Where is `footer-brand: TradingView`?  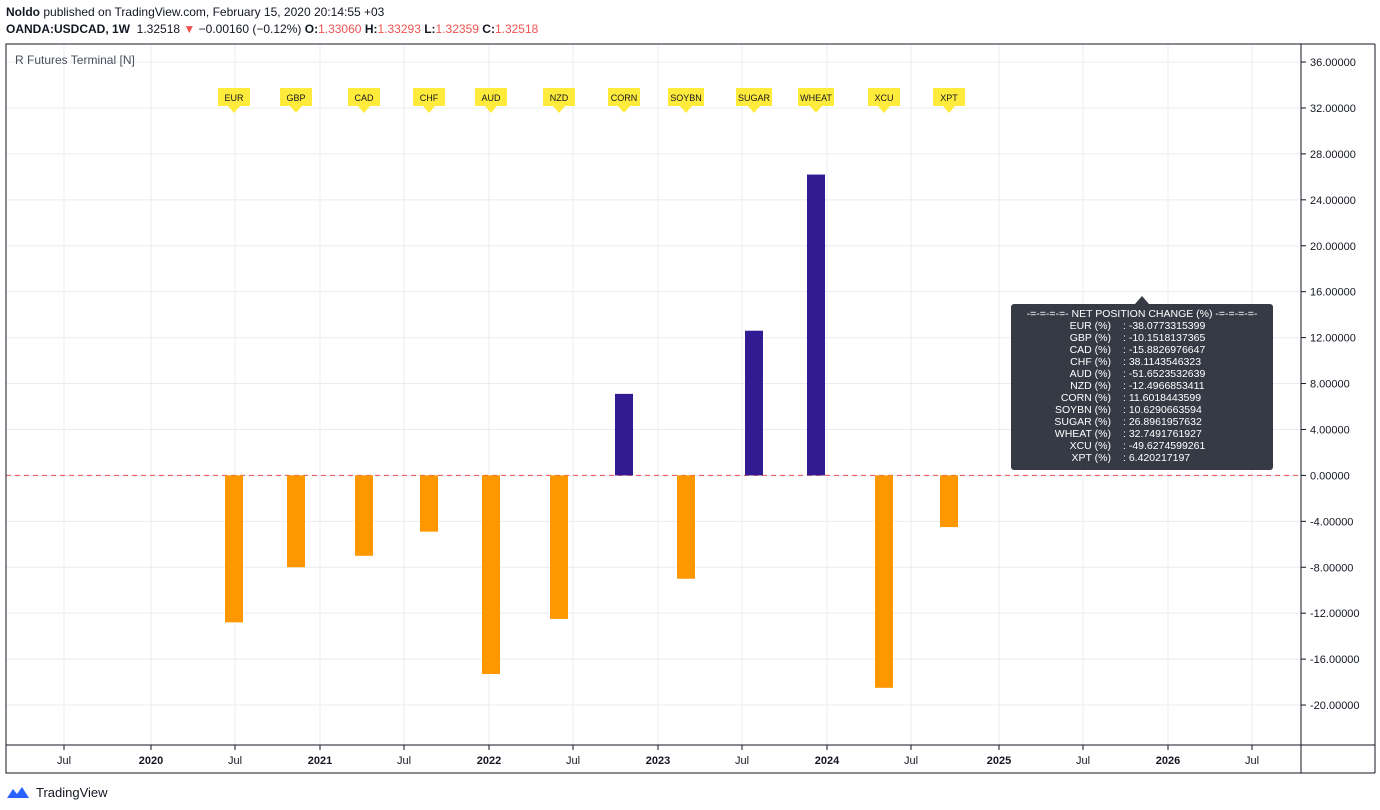 footer-brand: TradingView is located at coordinates (56, 792).